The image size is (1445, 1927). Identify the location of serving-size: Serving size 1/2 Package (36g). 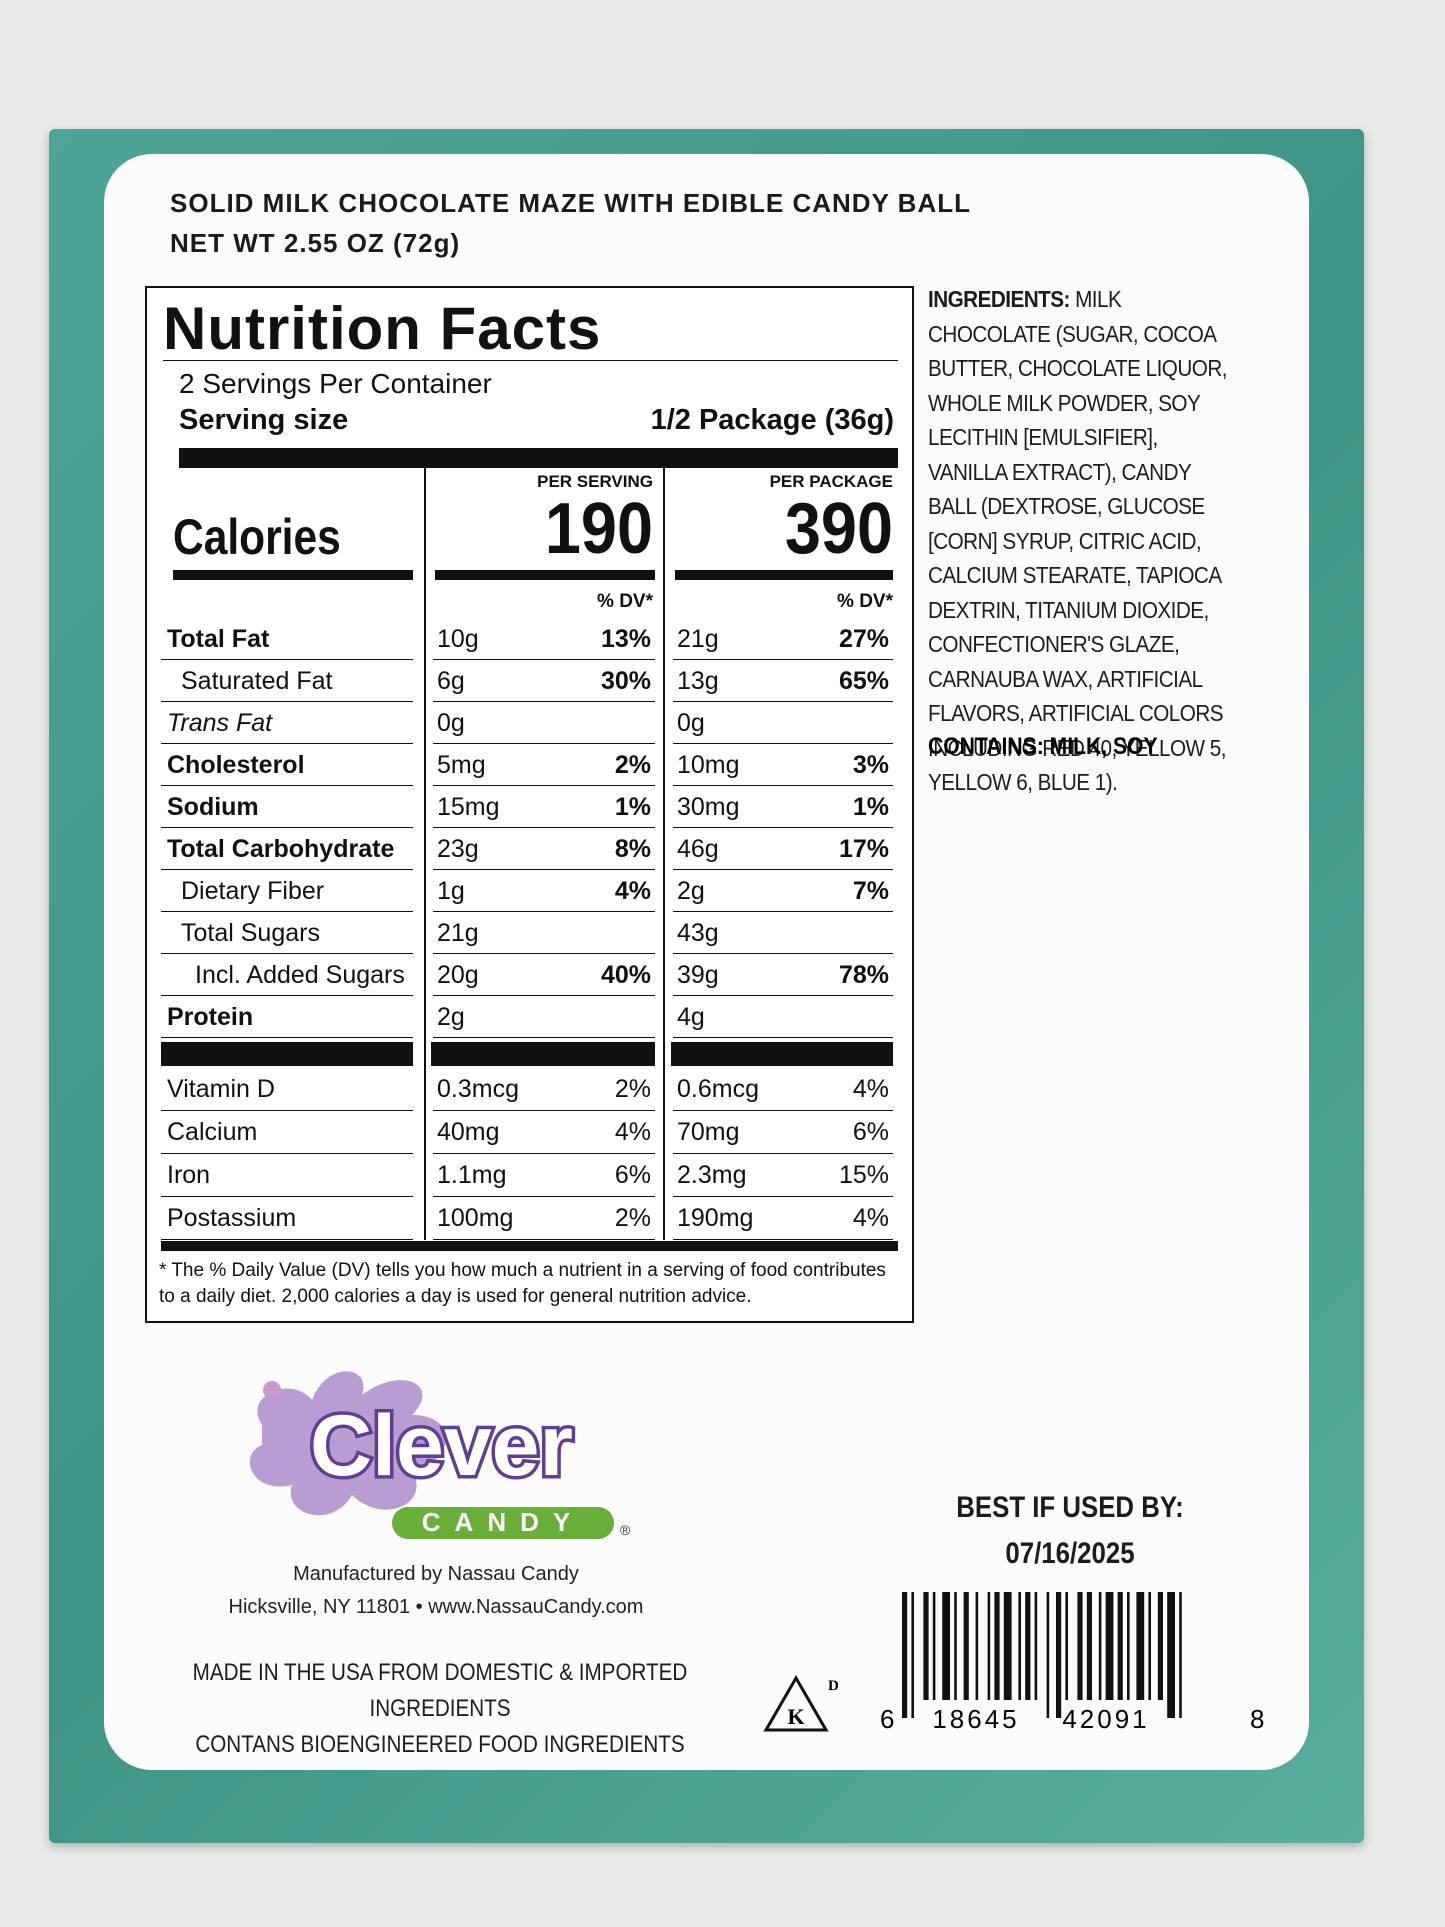
(536, 420).